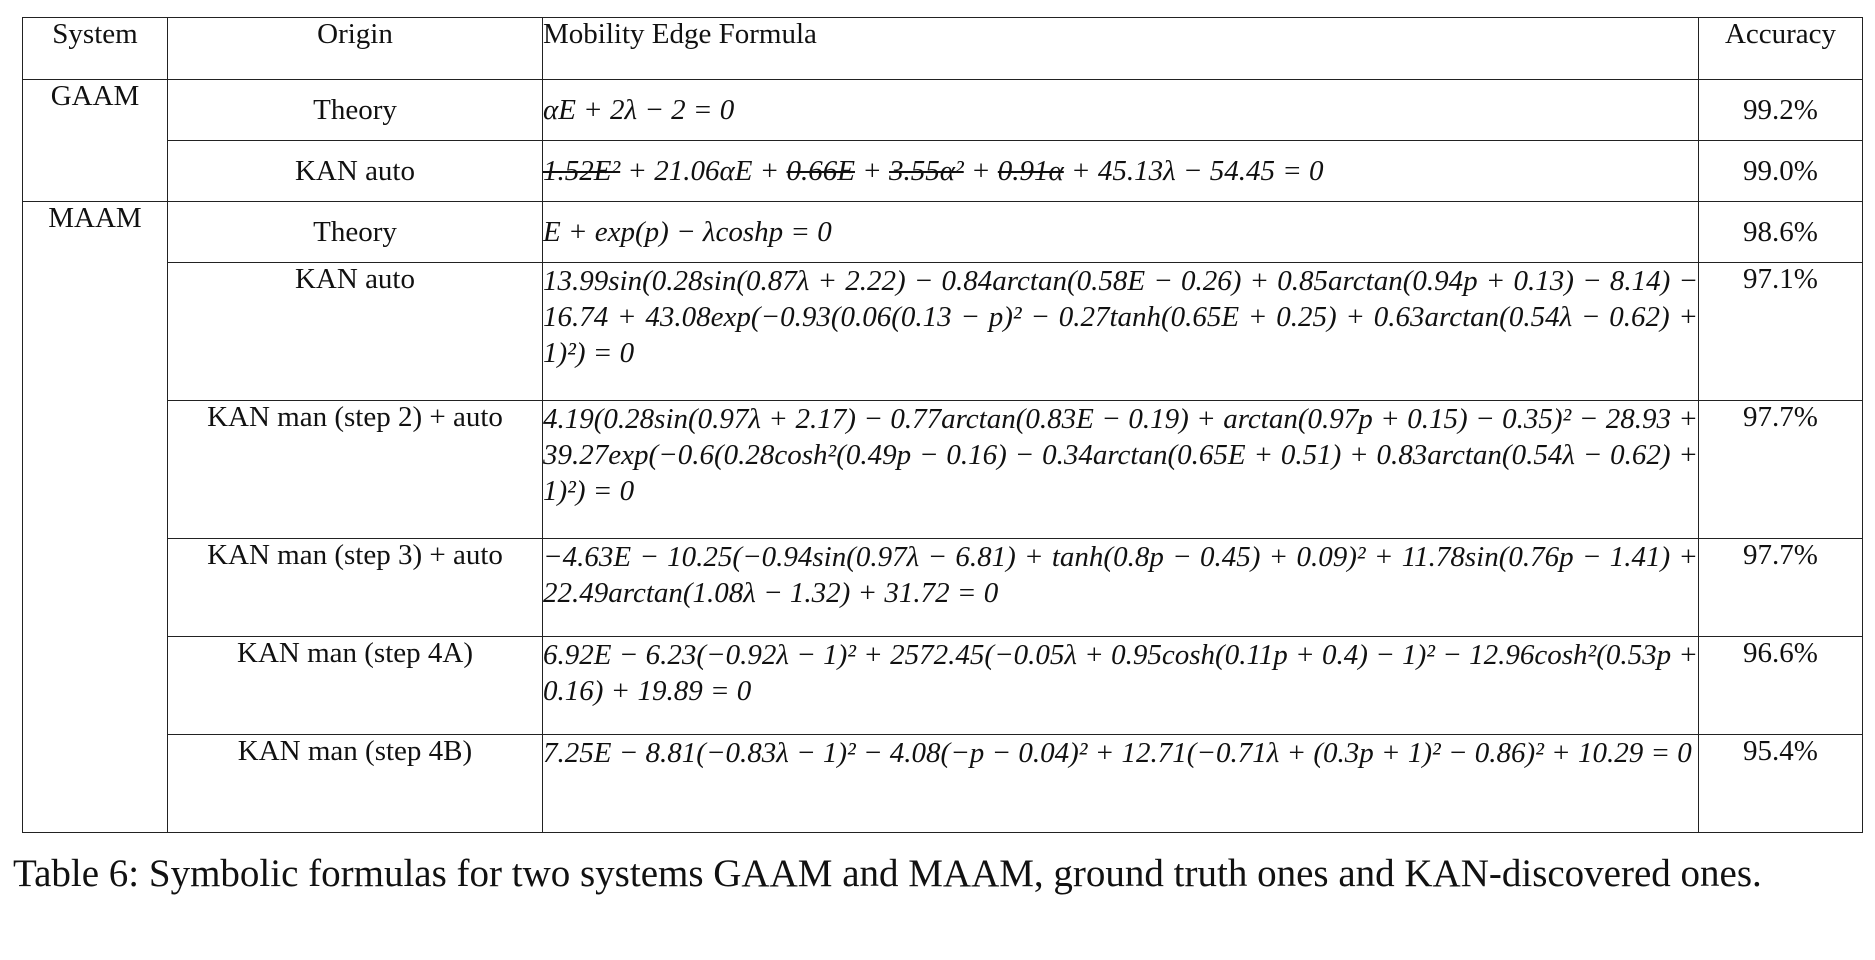 The image size is (1875, 960). Describe the element at coordinates (1780, 783) in the screenshot. I see `accuracy-cell: 95.4%` at that location.